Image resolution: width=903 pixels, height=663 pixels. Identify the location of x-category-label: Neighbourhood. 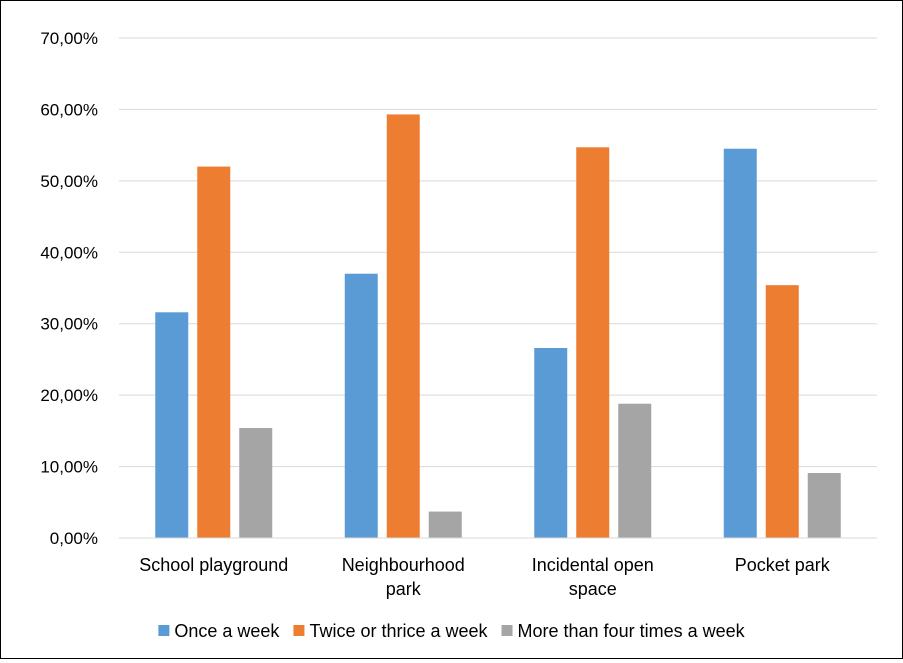
(403, 565).